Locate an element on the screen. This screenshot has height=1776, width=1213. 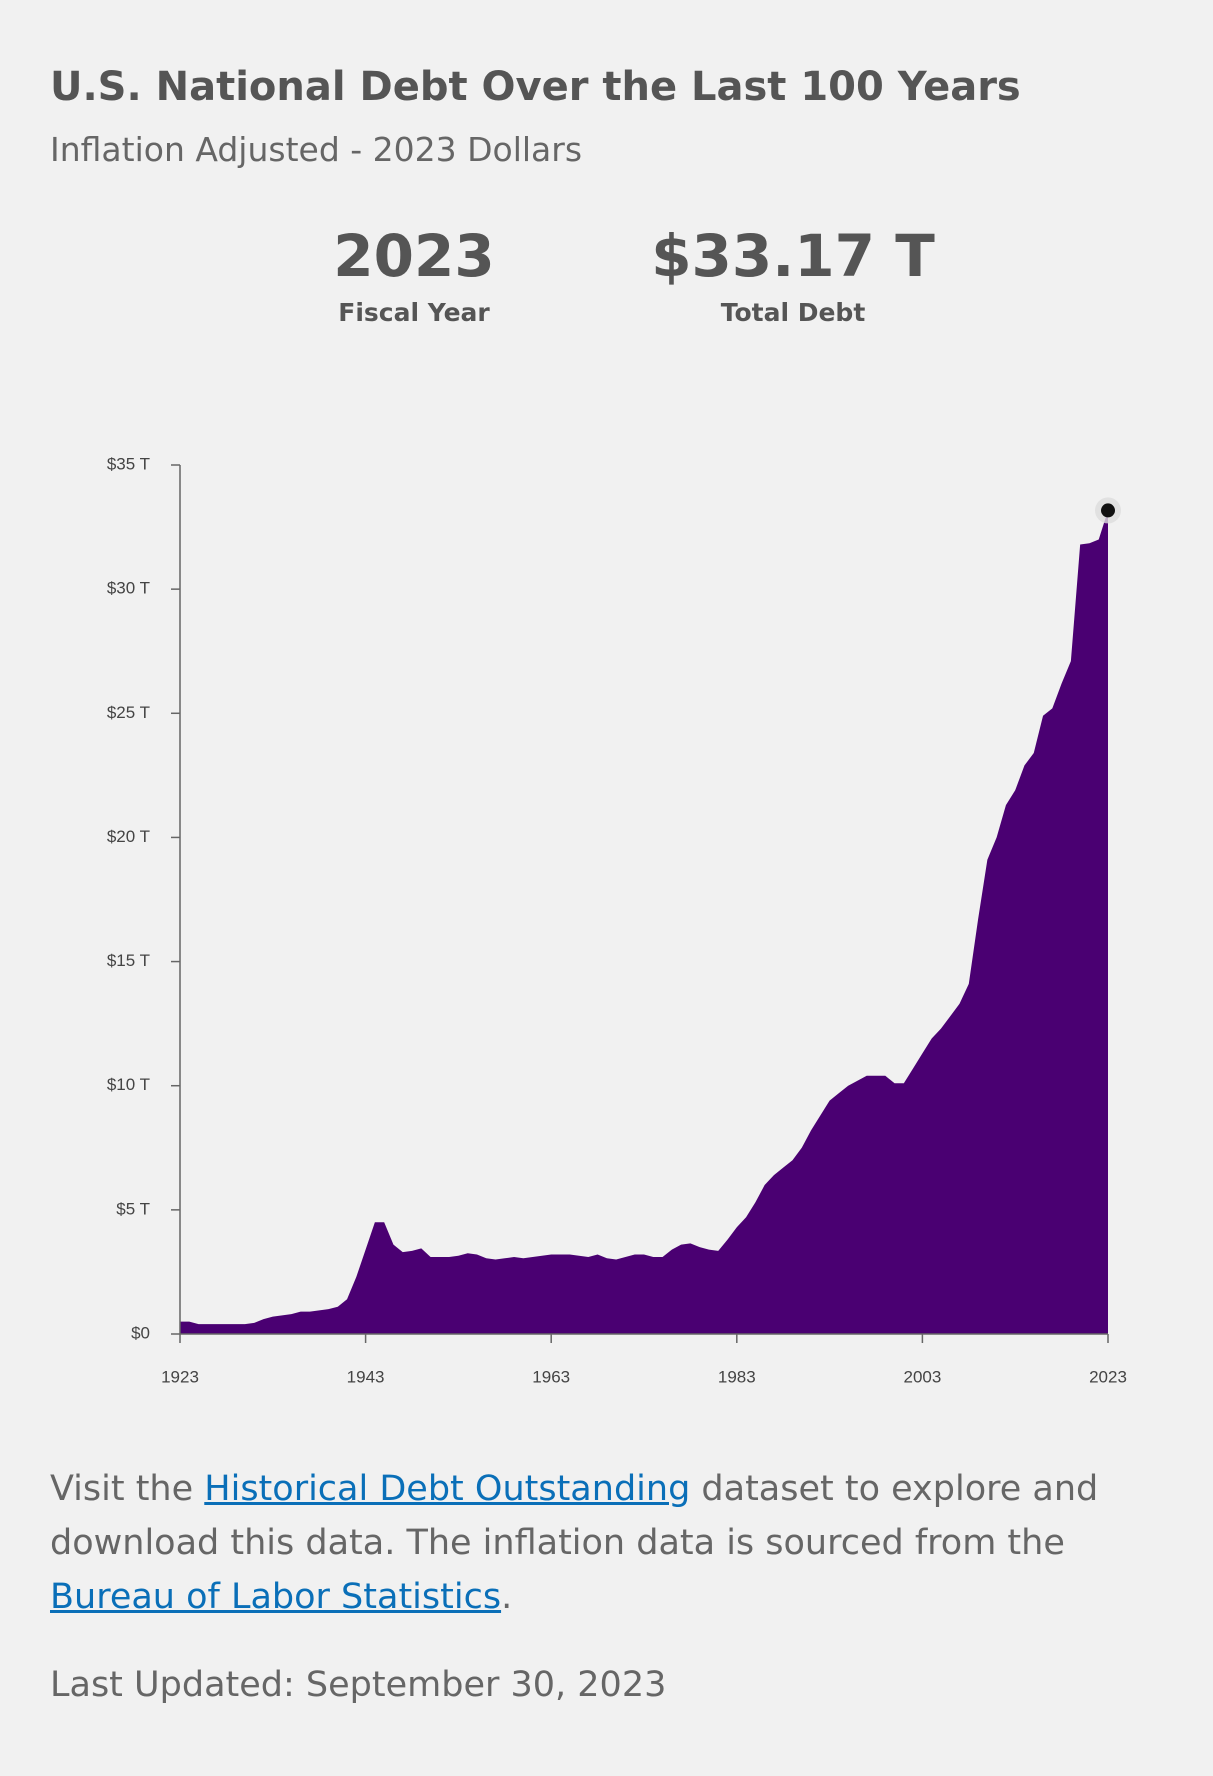
stat: 2023 Fiscal Year is located at coordinates (414, 274).